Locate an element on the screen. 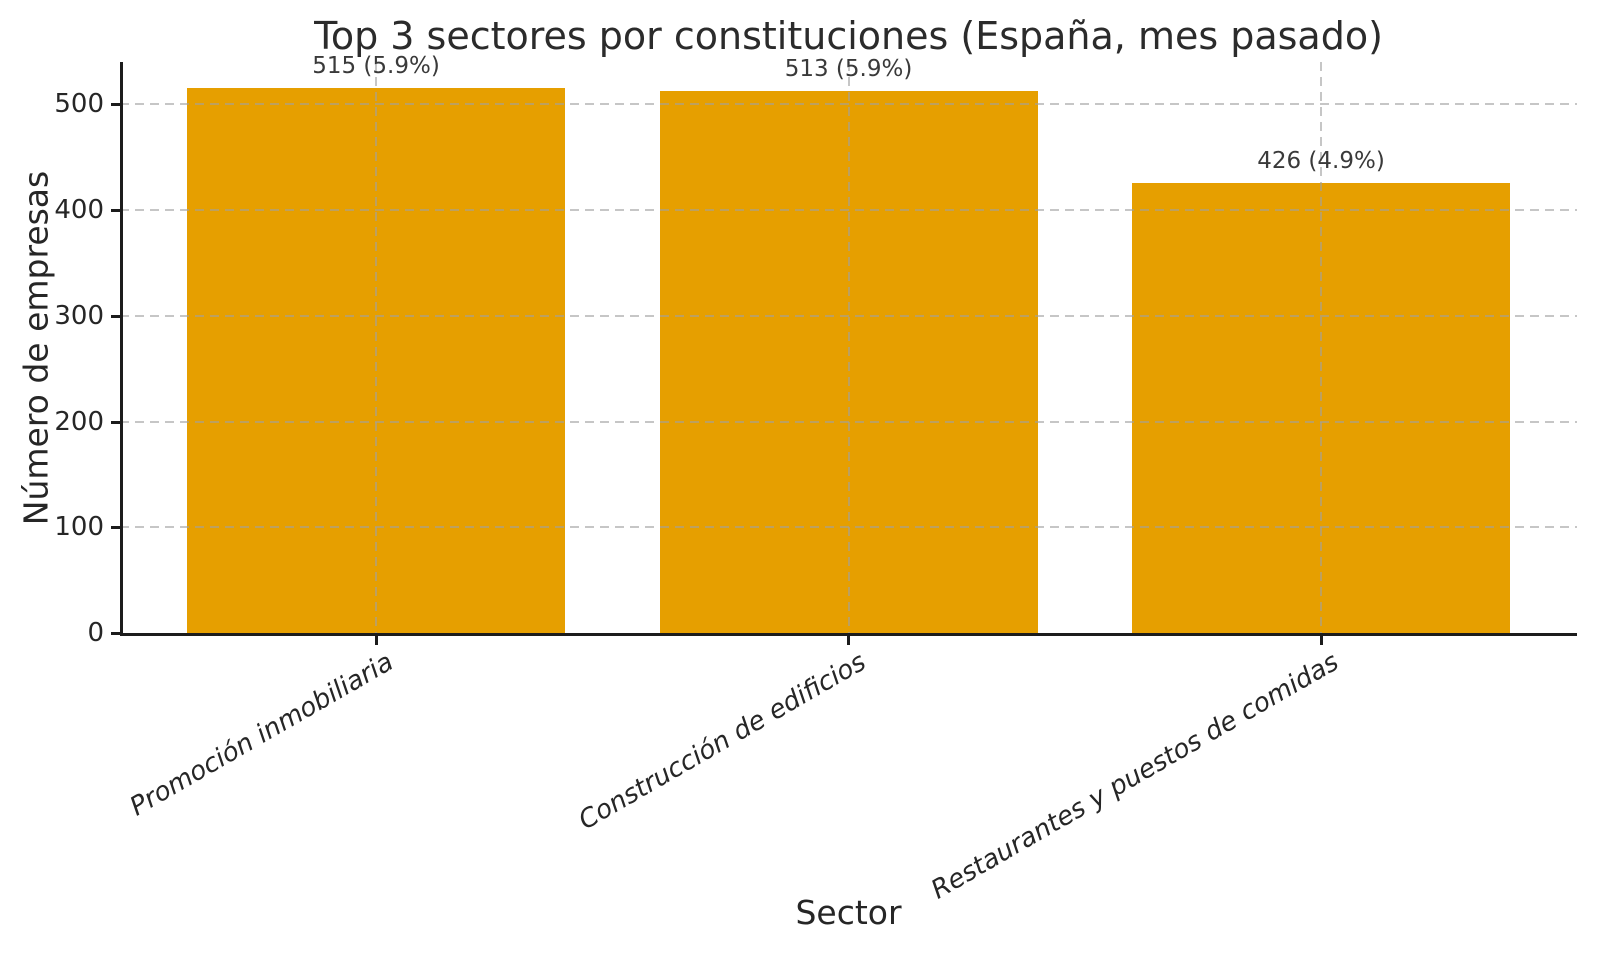 Image resolution: width=1600 pixels, height=960 pixels. bar-value-label: 426 (4.9%) is located at coordinates (1321, 160).